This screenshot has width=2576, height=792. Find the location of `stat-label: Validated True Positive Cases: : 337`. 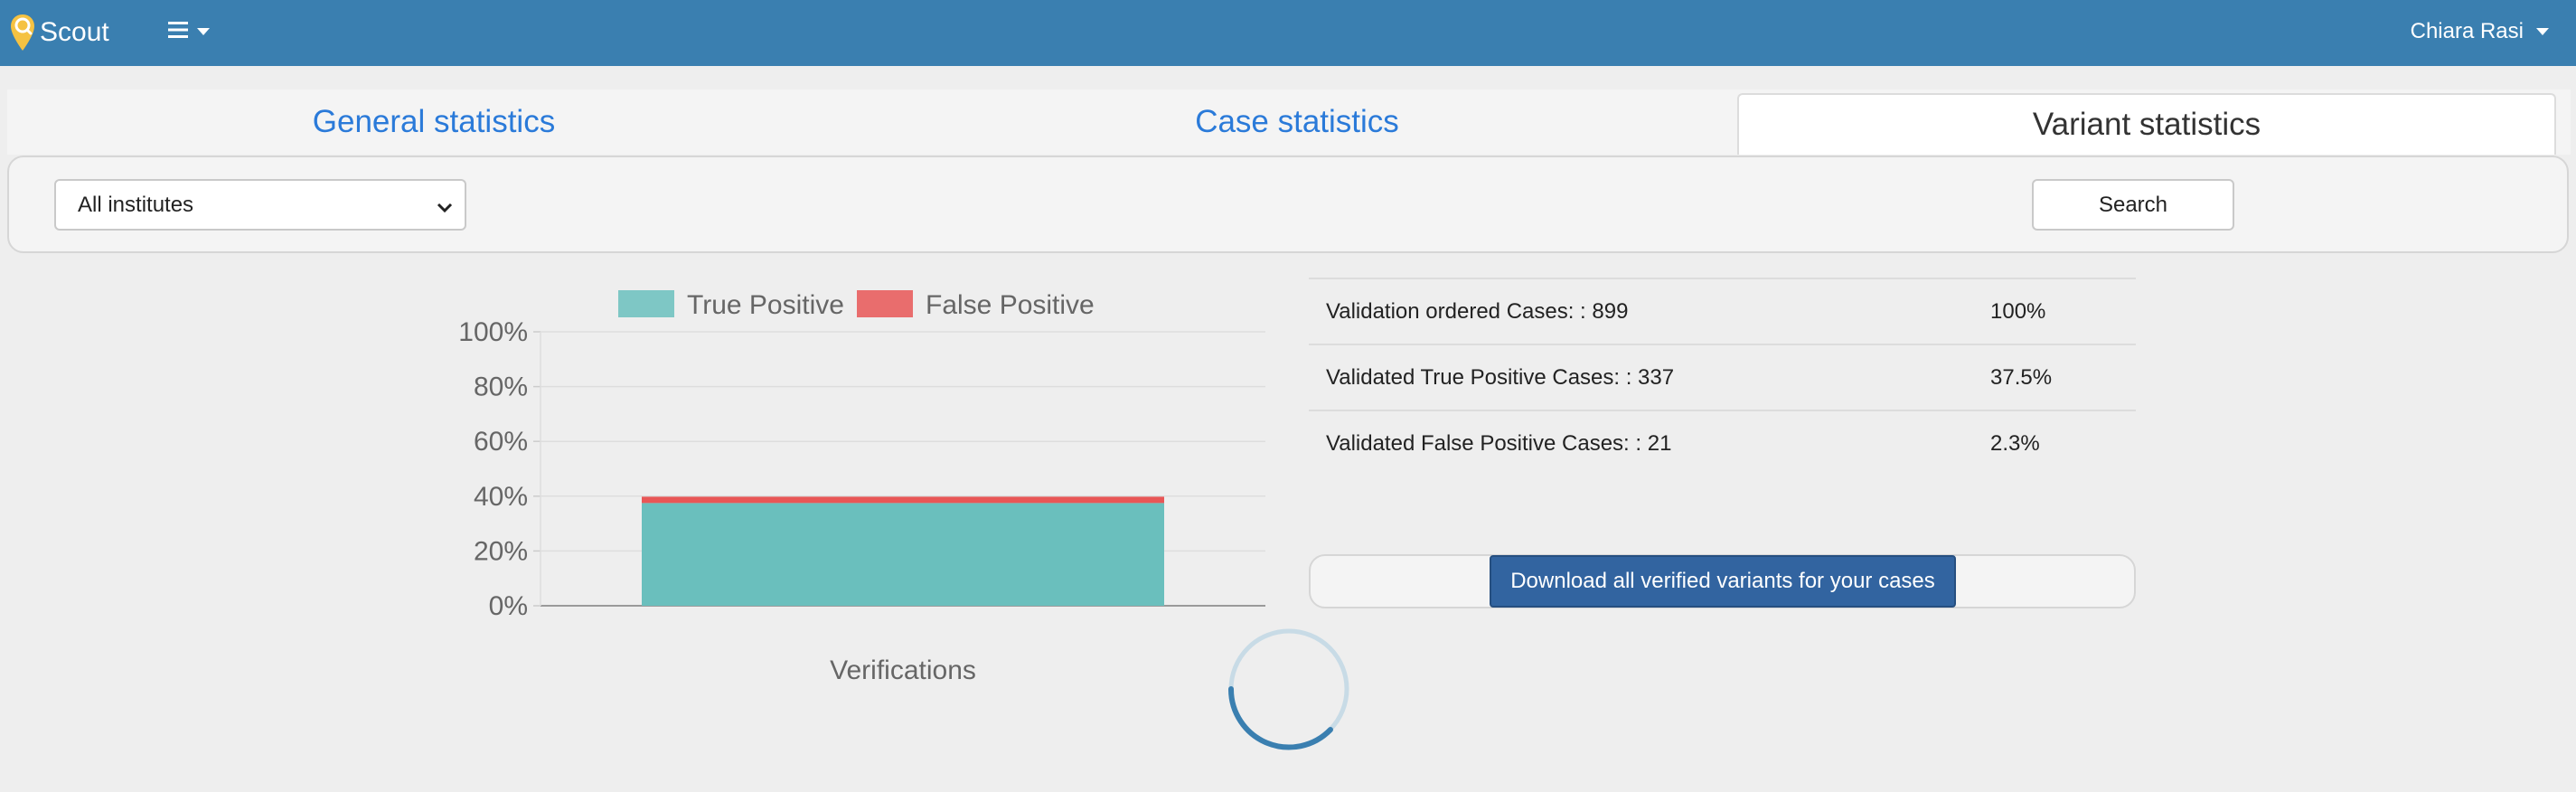

stat-label: Validated True Positive Cases: : 337 is located at coordinates (1500, 377).